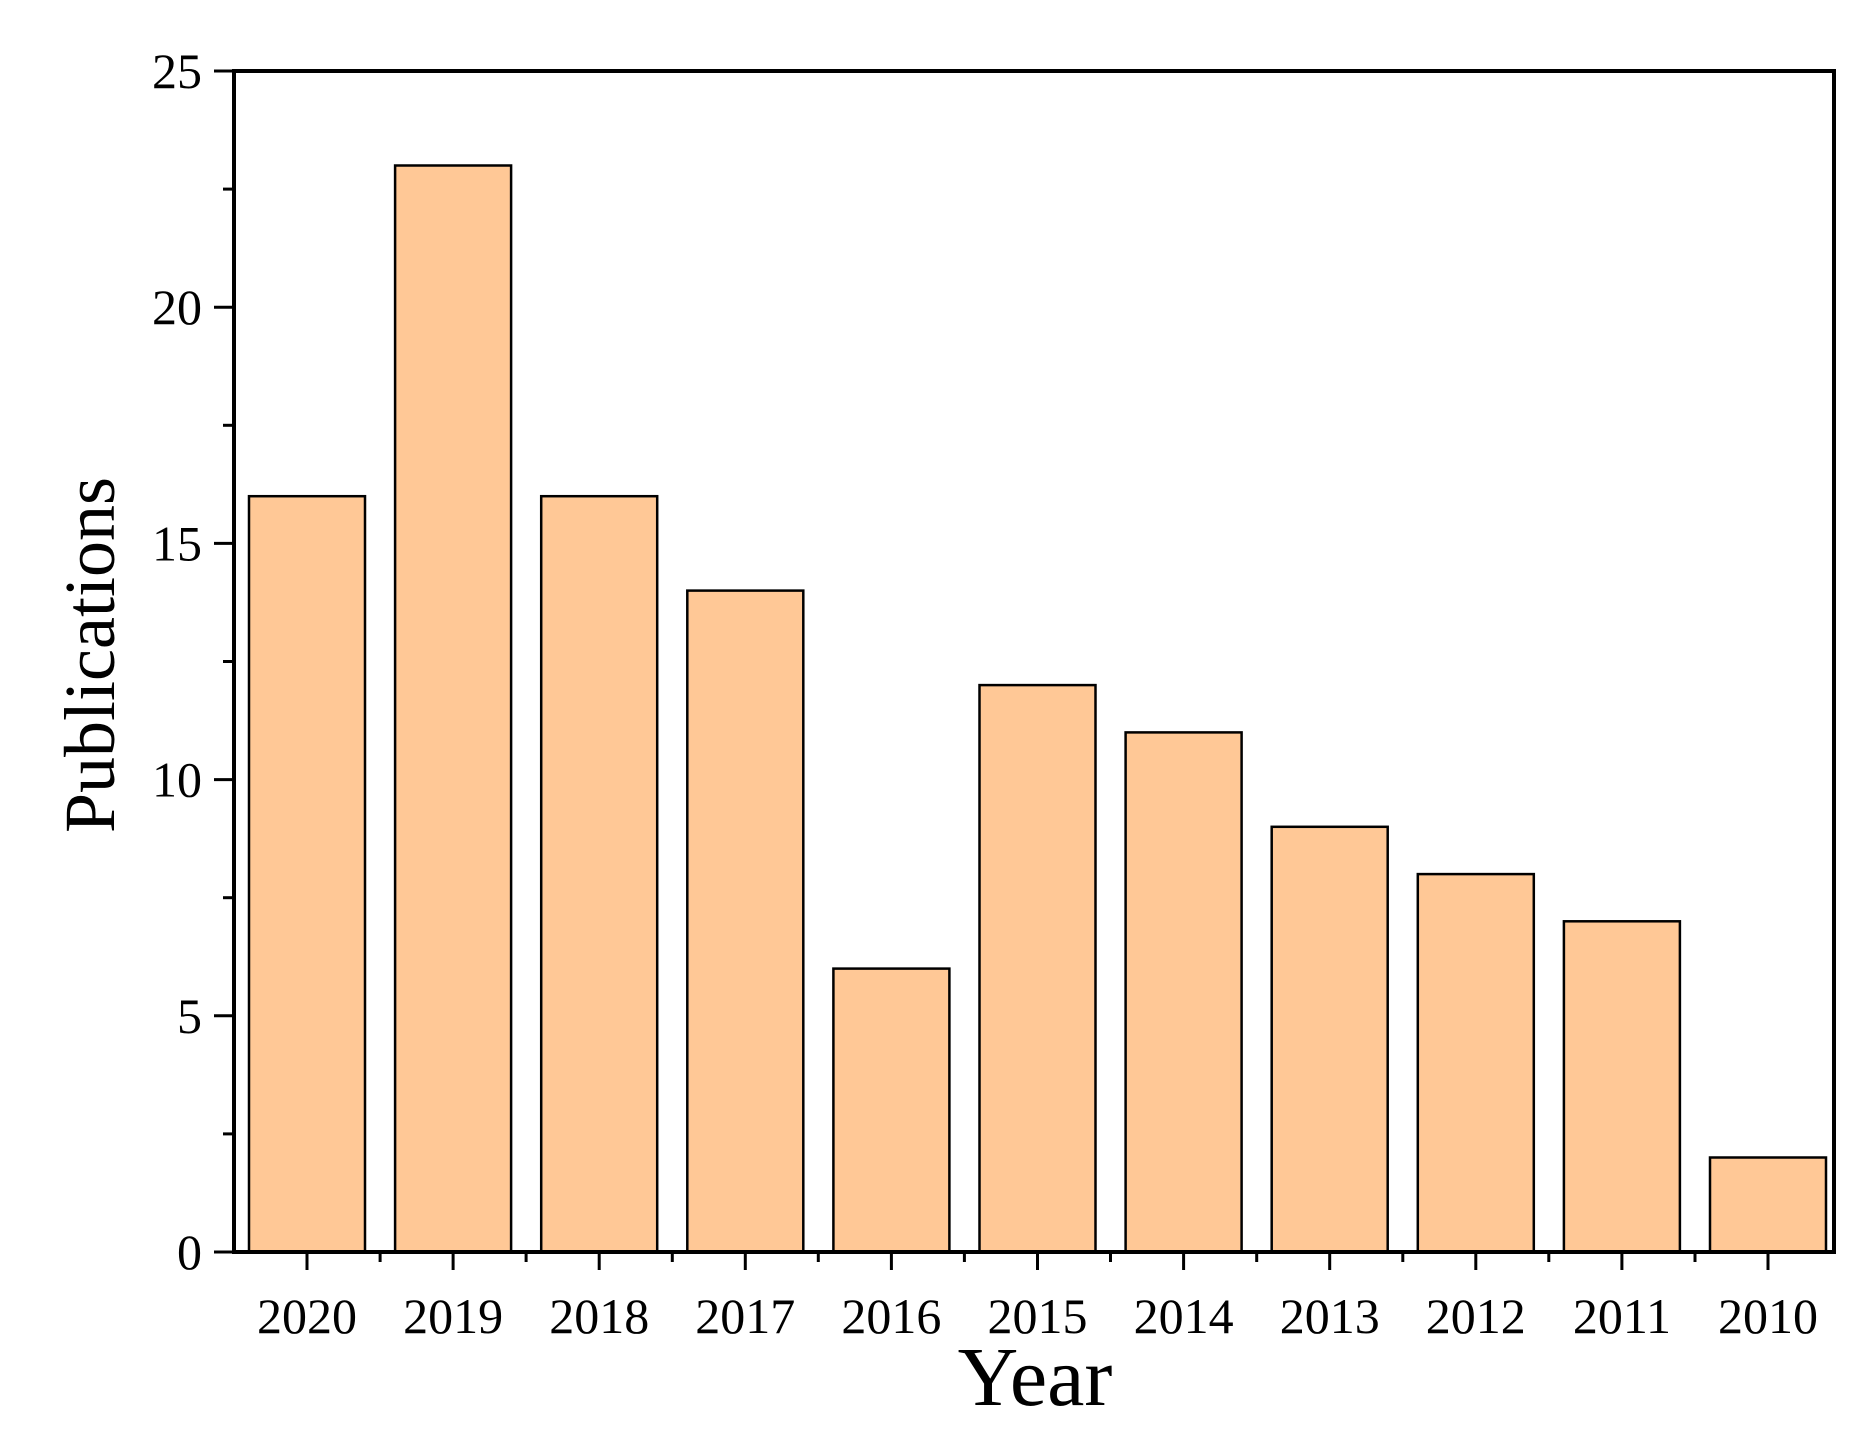  I want to click on y-tick-label: 0, so click(189, 1252).